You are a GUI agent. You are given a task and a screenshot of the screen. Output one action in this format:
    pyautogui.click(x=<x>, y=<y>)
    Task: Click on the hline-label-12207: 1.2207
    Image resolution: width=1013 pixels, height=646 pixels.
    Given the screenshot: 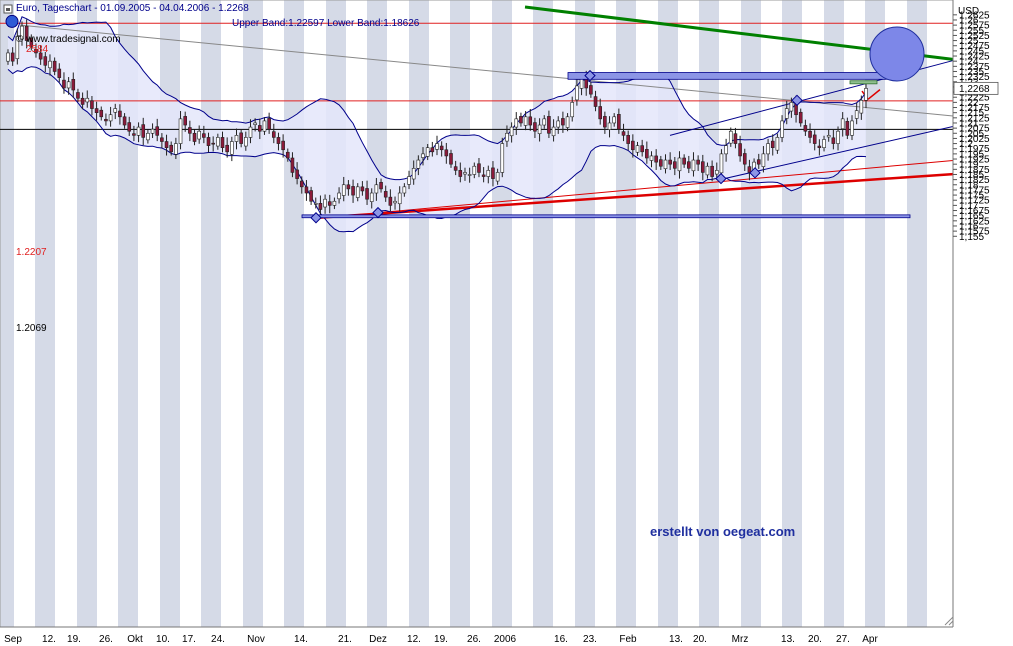 What is the action you would take?
    pyautogui.click(x=31, y=252)
    